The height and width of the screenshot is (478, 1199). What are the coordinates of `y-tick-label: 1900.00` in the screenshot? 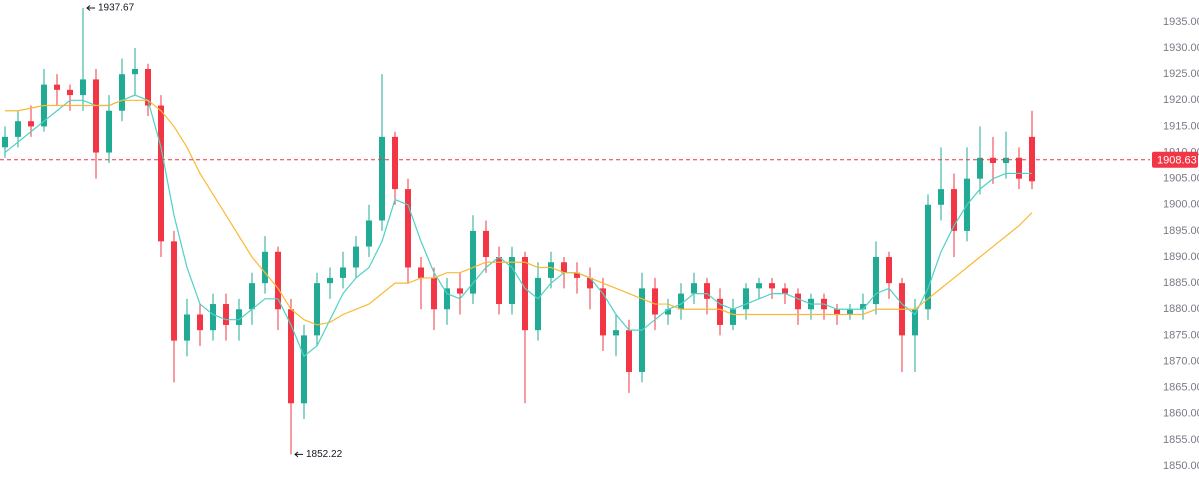 It's located at (1181, 205).